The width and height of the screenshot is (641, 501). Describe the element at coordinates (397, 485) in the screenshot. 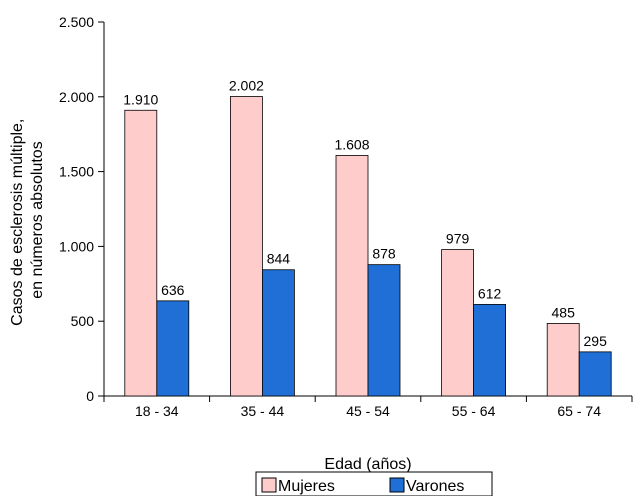

I see `legend-swatch-varones` at that location.